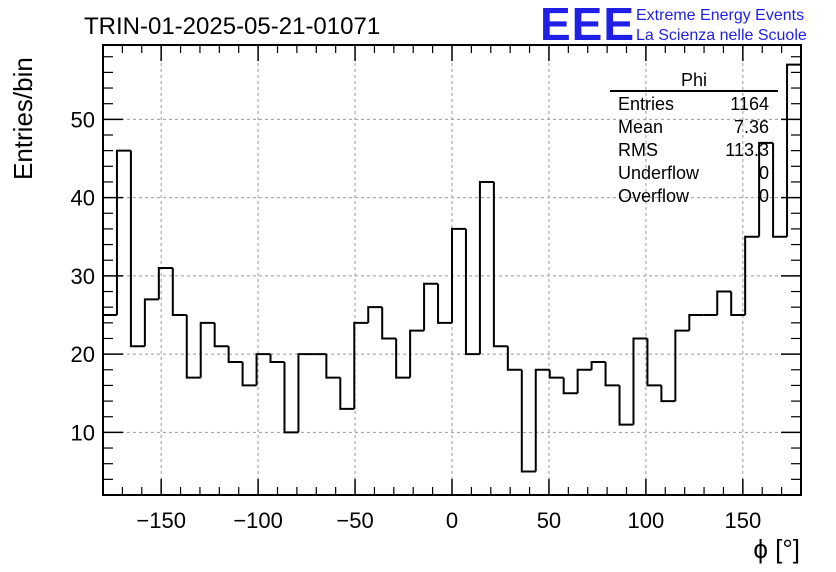 This screenshot has width=836, height=572. What do you see at coordinates (232, 26) in the screenshot?
I see `run-title: TRIN-01-2025-05-21-01071` at bounding box center [232, 26].